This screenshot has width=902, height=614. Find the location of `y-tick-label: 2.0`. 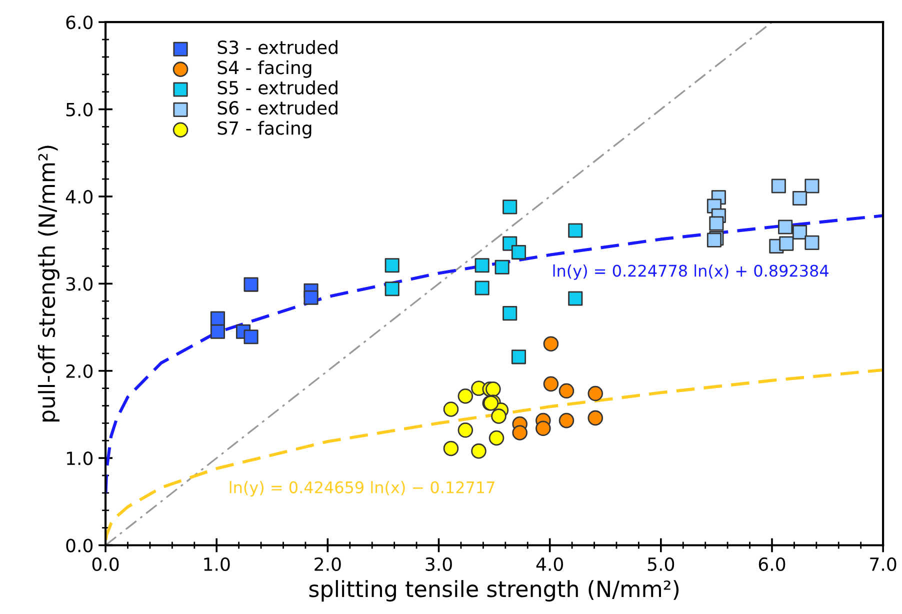

y-tick-label: 2.0 is located at coordinates (79, 371).